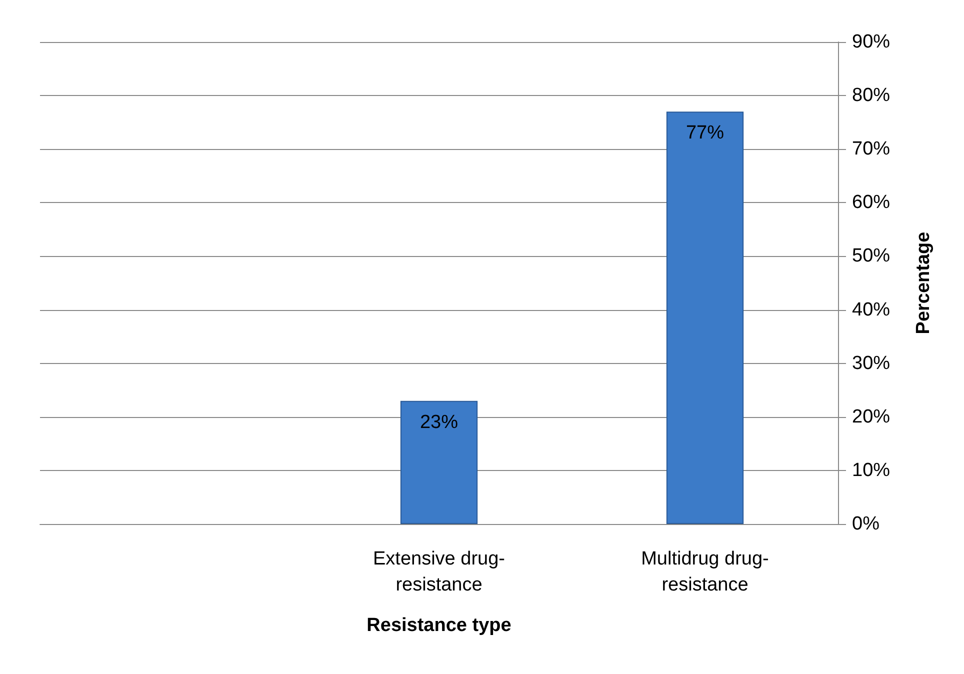  Describe the element at coordinates (439, 625) in the screenshot. I see `x-axis-title: Resistance type` at that location.